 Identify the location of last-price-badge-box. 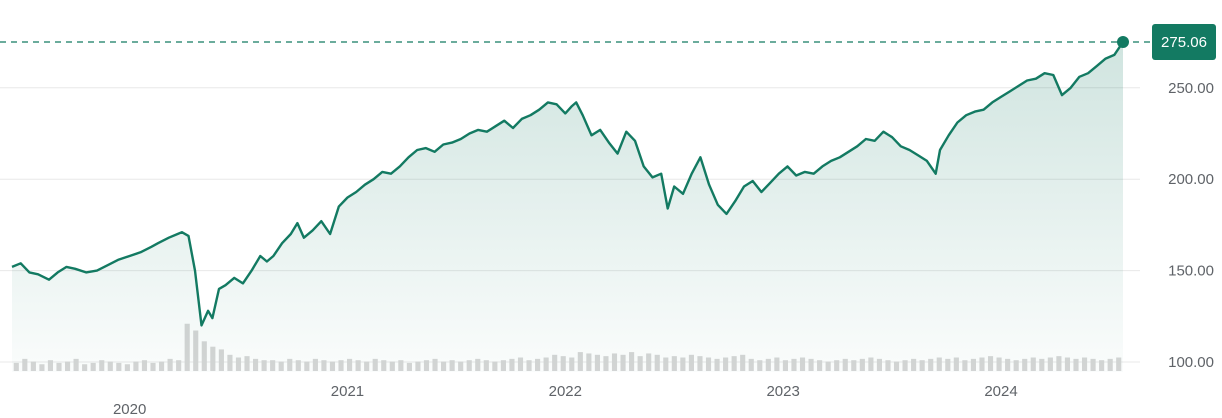
(1184, 42).